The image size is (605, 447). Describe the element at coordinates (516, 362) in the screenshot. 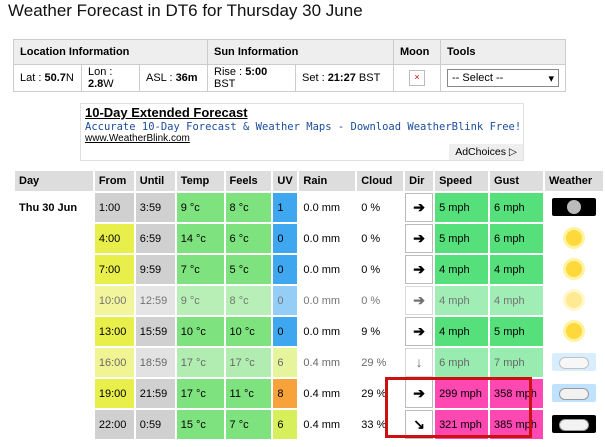

I see `gust-cell: 7 mph` at that location.